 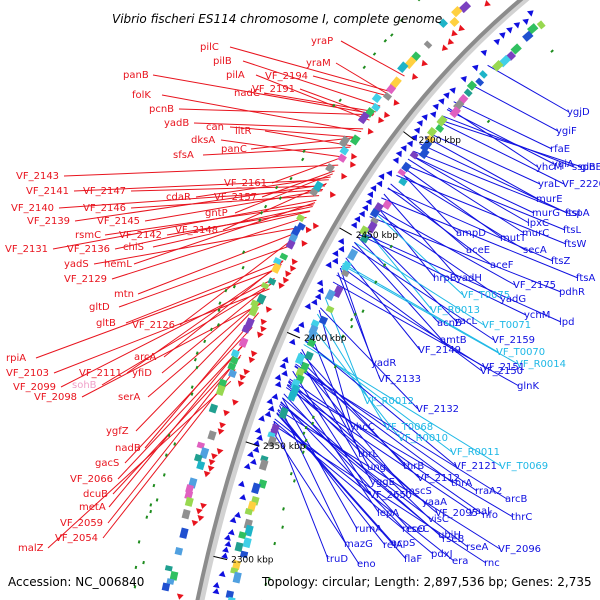 I want to click on accession-text: Accession: NC_006840, so click(x=76, y=582).